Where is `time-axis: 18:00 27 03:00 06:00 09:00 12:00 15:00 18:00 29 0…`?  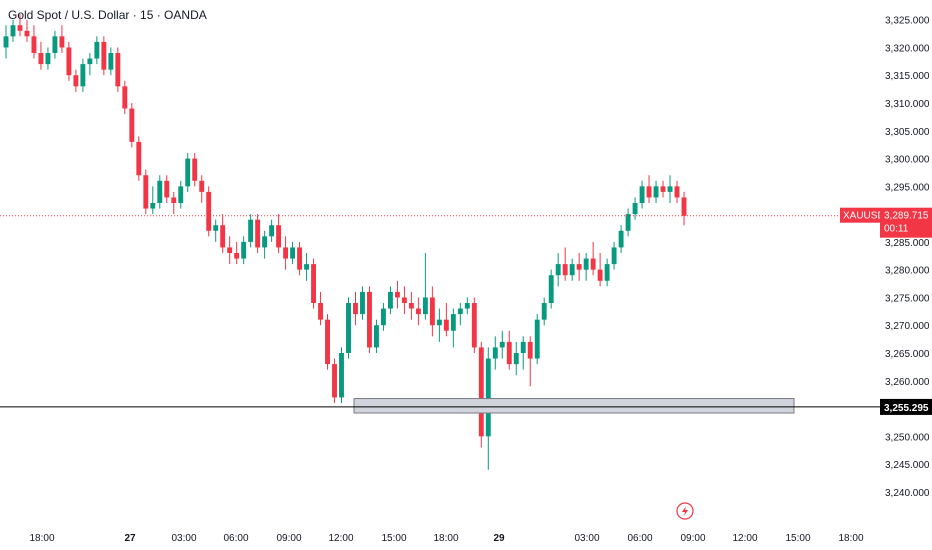
time-axis: 18:00 27 03:00 06:00 09:00 12:00 15:00 18:00 29 0… is located at coordinates (446, 538).